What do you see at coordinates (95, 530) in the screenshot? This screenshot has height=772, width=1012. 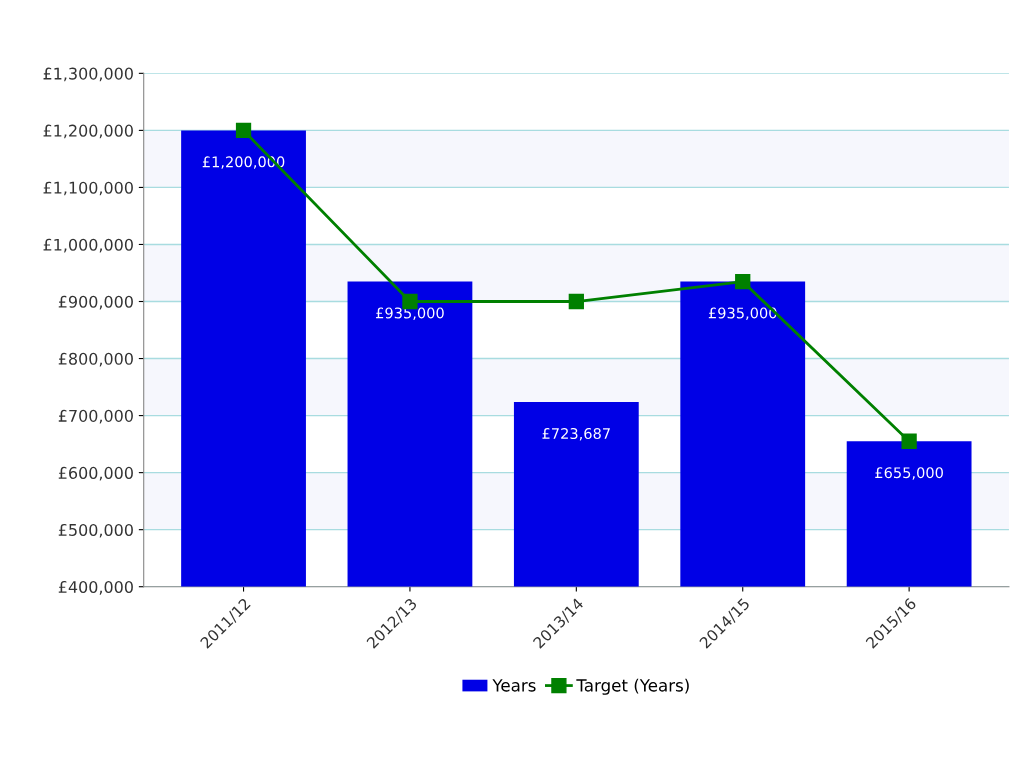 I see `y-tick-label: £500,000` at bounding box center [95, 530].